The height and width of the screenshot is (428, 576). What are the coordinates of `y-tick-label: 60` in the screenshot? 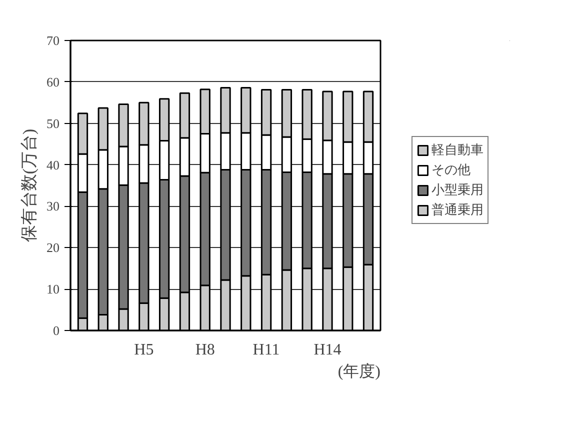 It's located at (53, 82).